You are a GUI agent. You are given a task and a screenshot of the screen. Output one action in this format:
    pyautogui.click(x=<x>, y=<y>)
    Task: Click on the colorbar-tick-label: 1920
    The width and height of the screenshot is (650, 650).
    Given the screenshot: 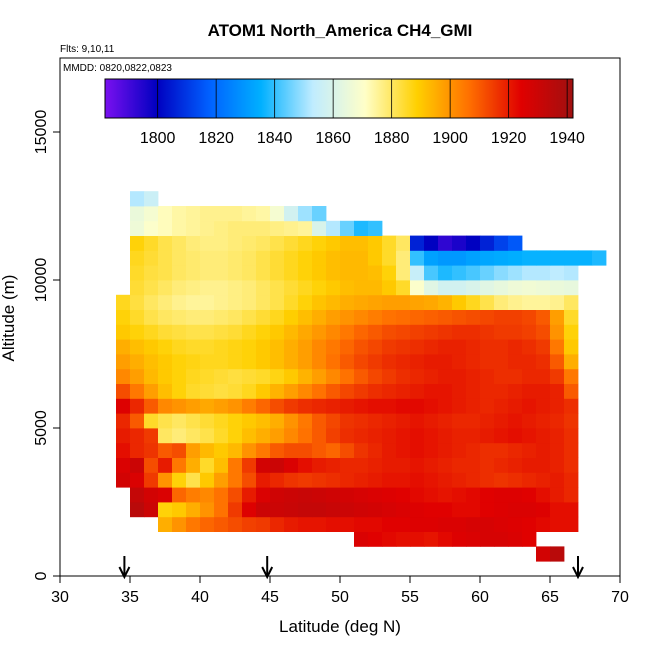 What is the action you would take?
    pyautogui.click(x=509, y=138)
    